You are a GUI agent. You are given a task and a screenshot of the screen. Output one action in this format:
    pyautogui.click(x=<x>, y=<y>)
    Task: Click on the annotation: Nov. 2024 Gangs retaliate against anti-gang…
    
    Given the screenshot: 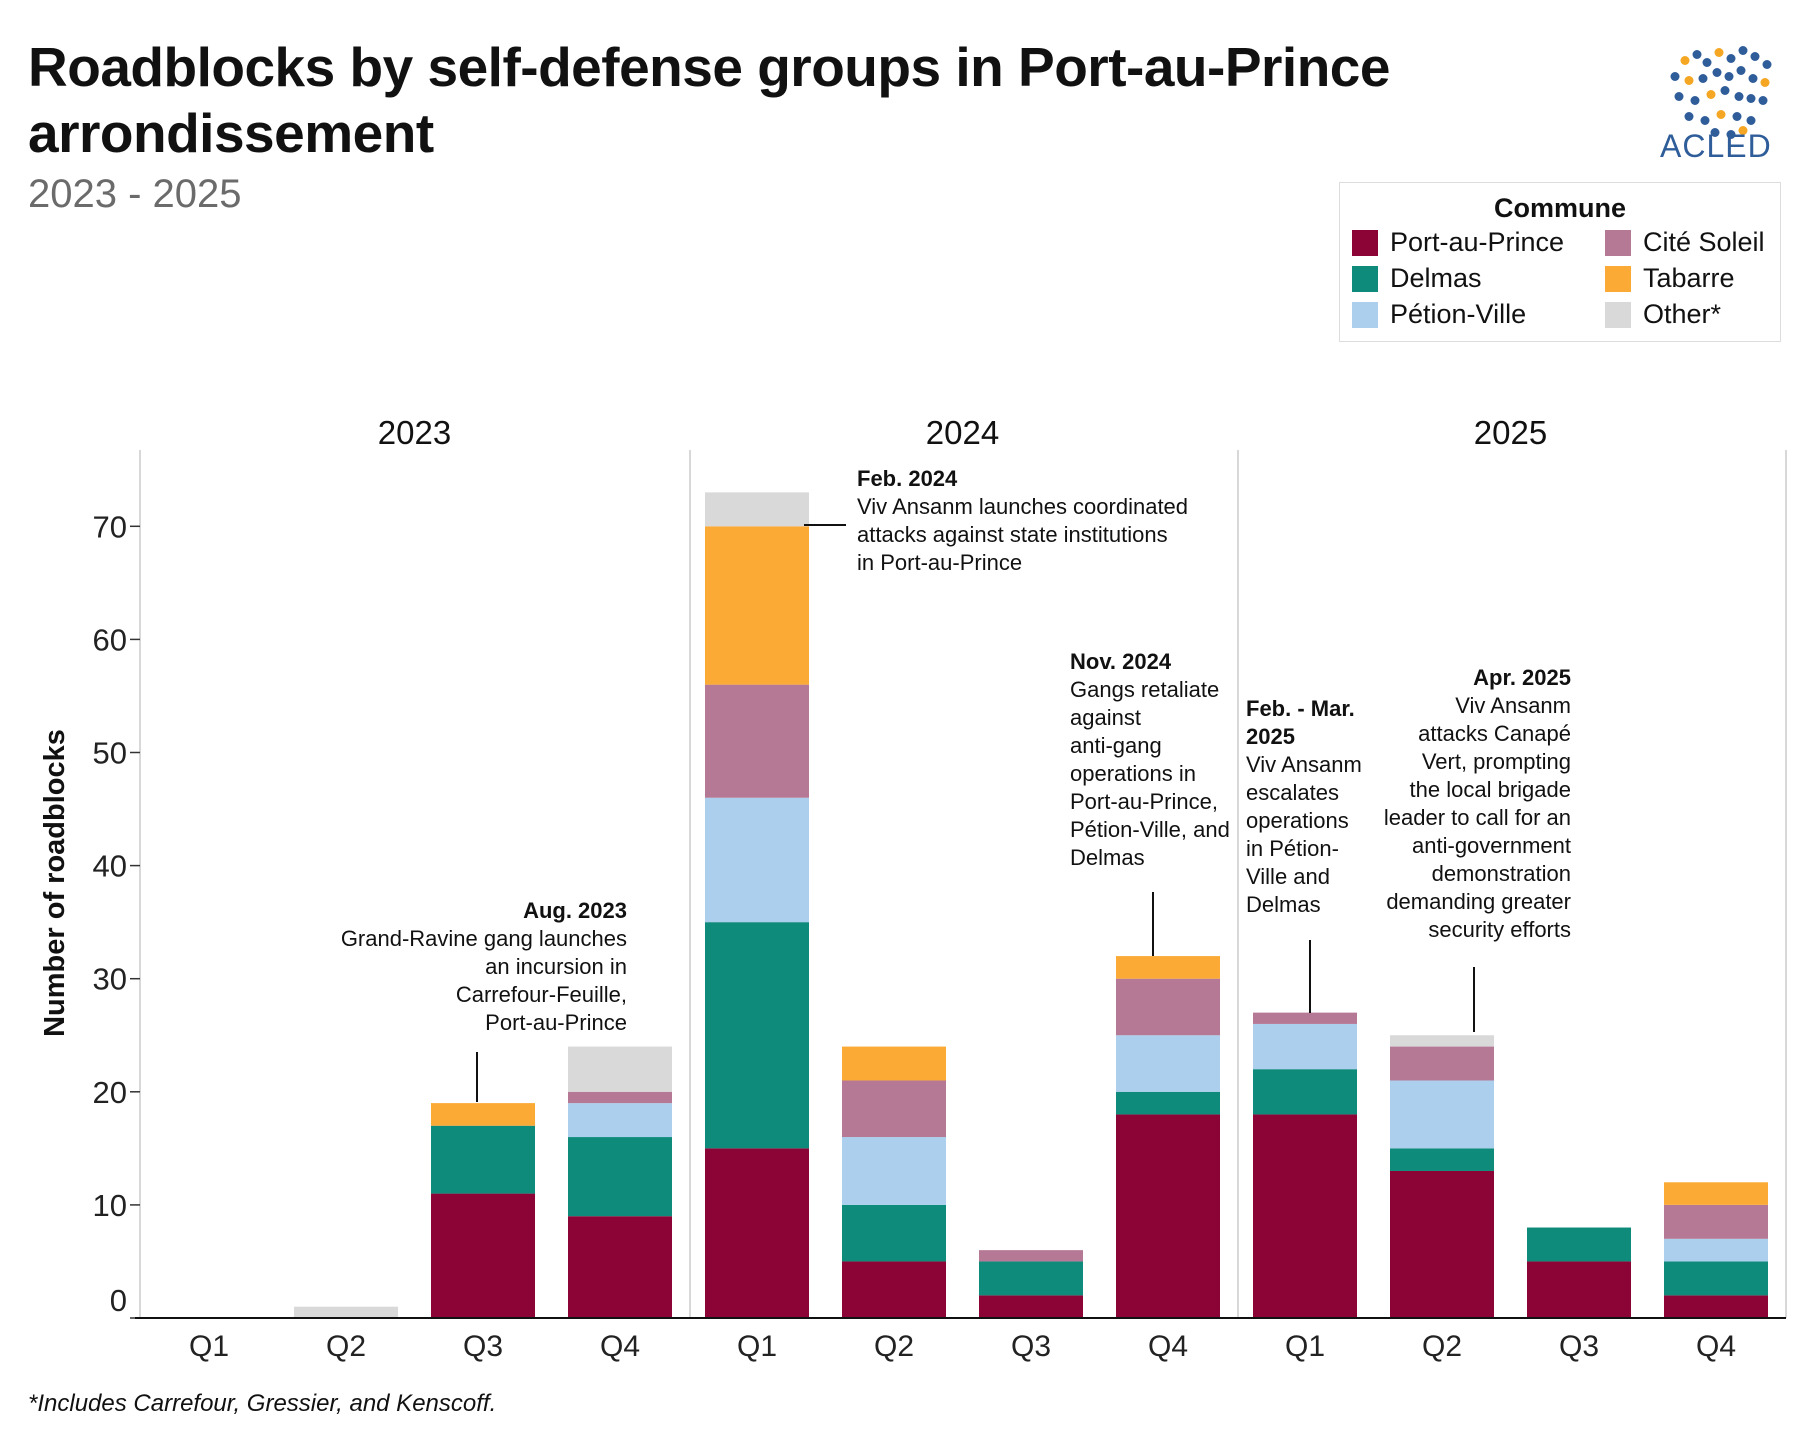 What is the action you would take?
    pyautogui.click(x=1150, y=760)
    